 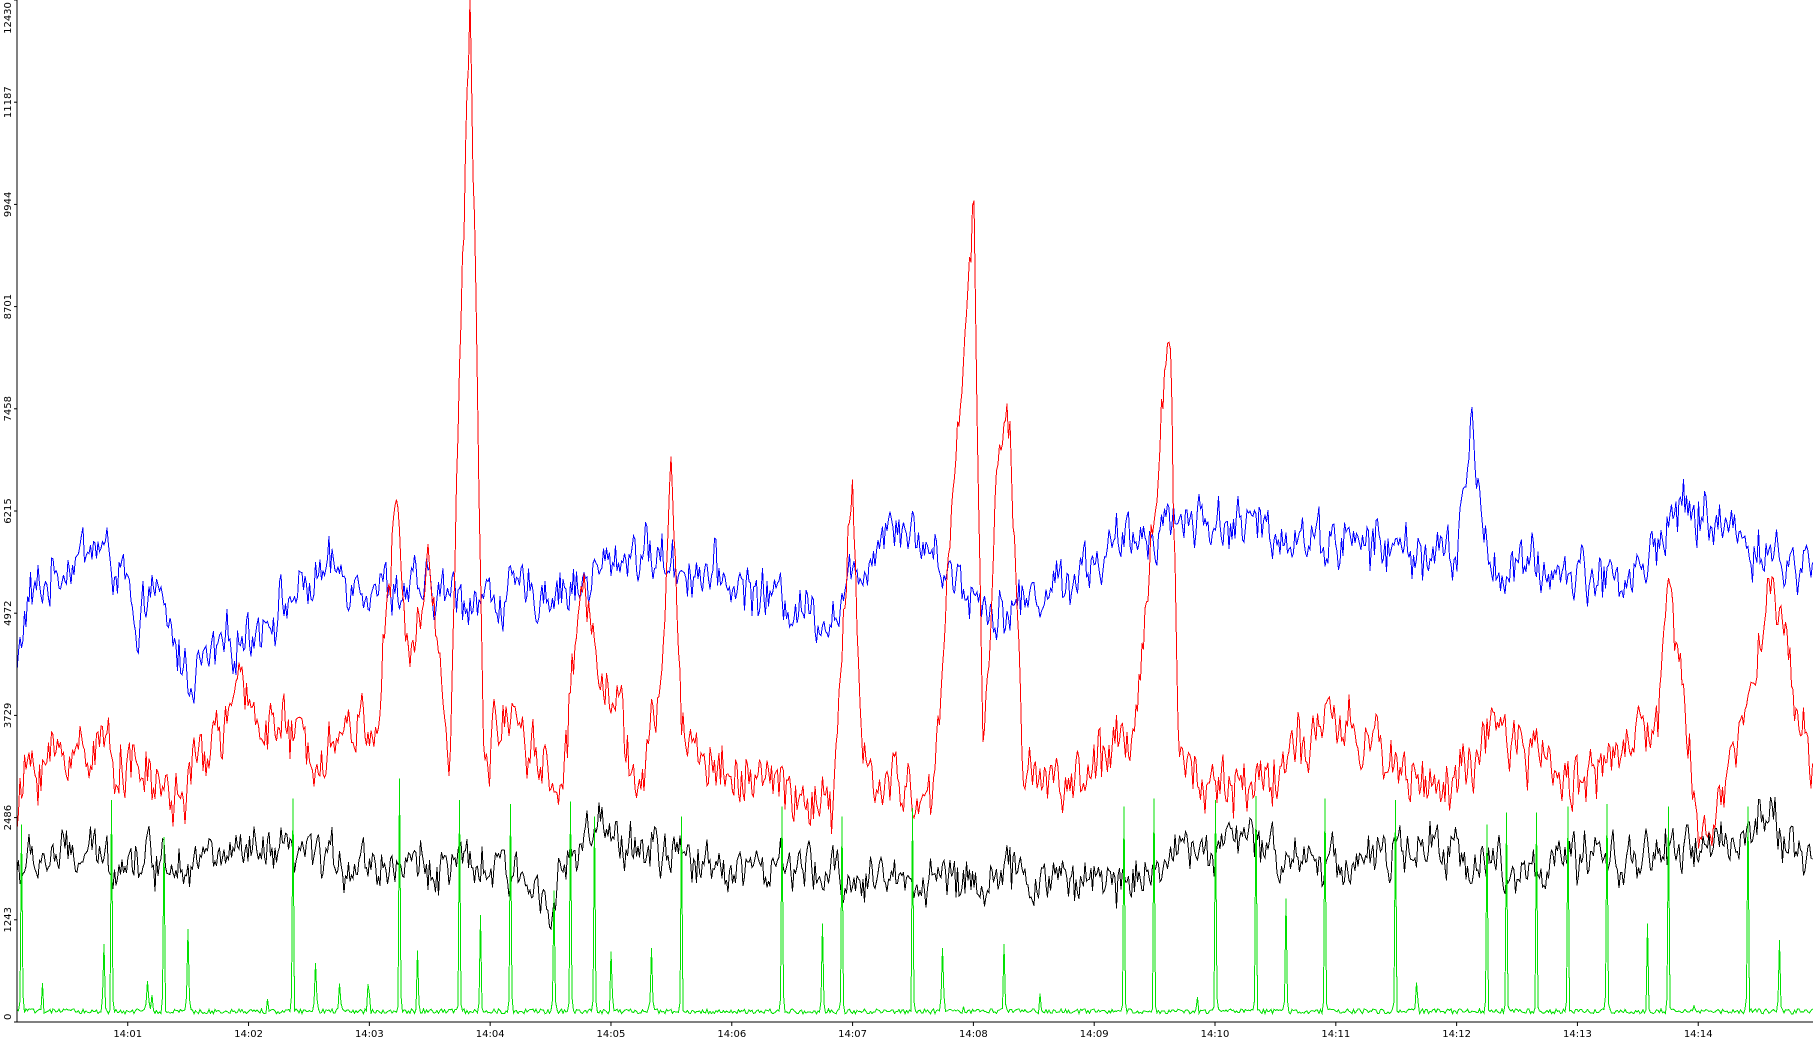 I want to click on x-tick-label: 14:07, so click(x=852, y=1034).